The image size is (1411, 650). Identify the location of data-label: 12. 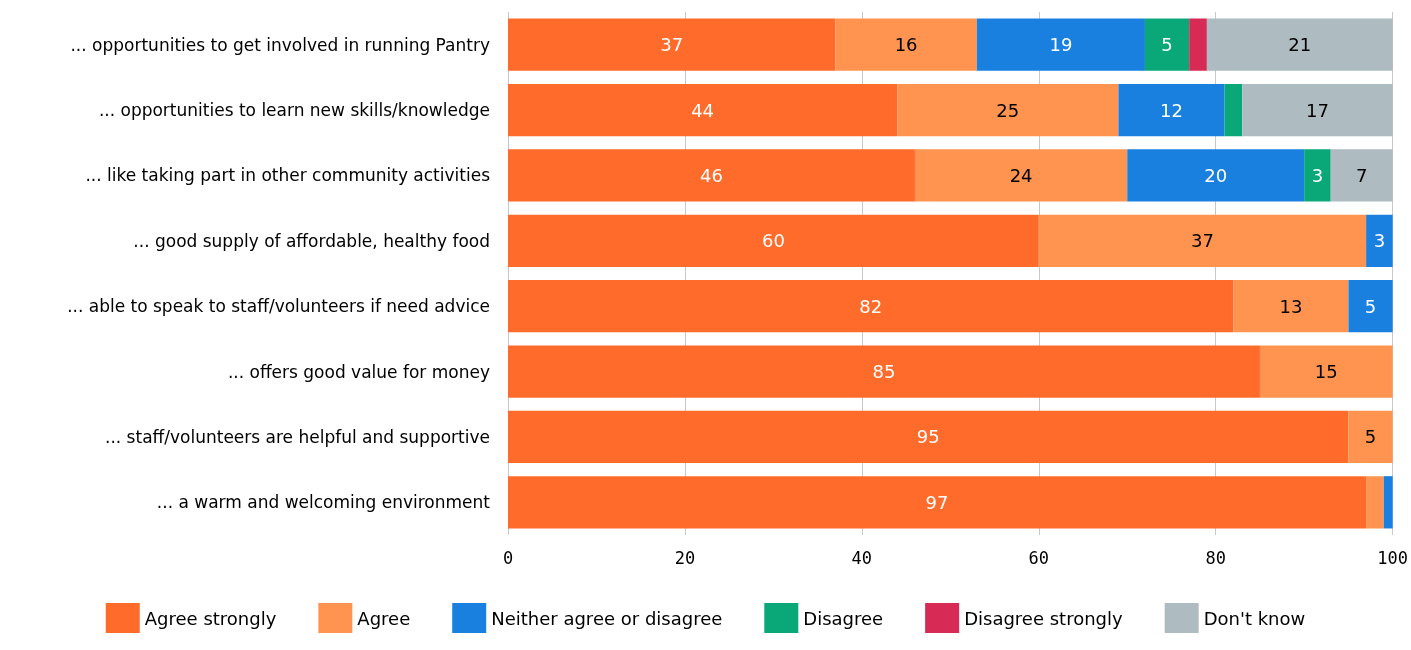
(1171, 110).